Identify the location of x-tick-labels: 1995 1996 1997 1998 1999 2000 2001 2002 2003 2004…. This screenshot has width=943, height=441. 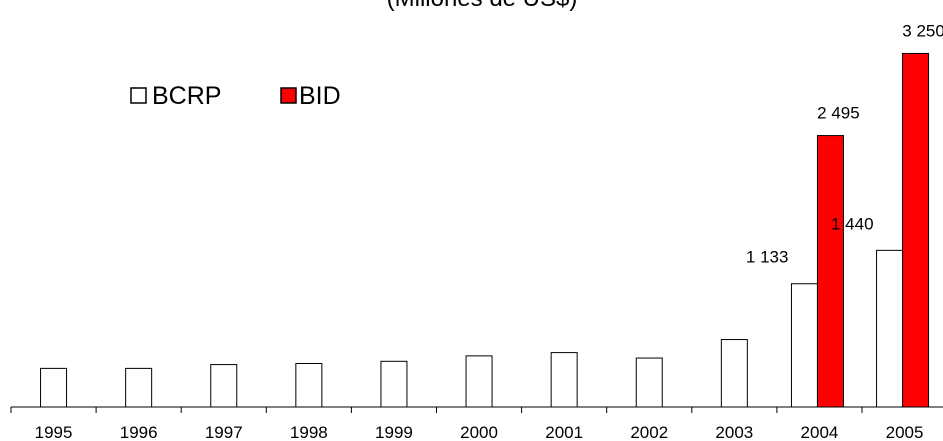
(479, 432).